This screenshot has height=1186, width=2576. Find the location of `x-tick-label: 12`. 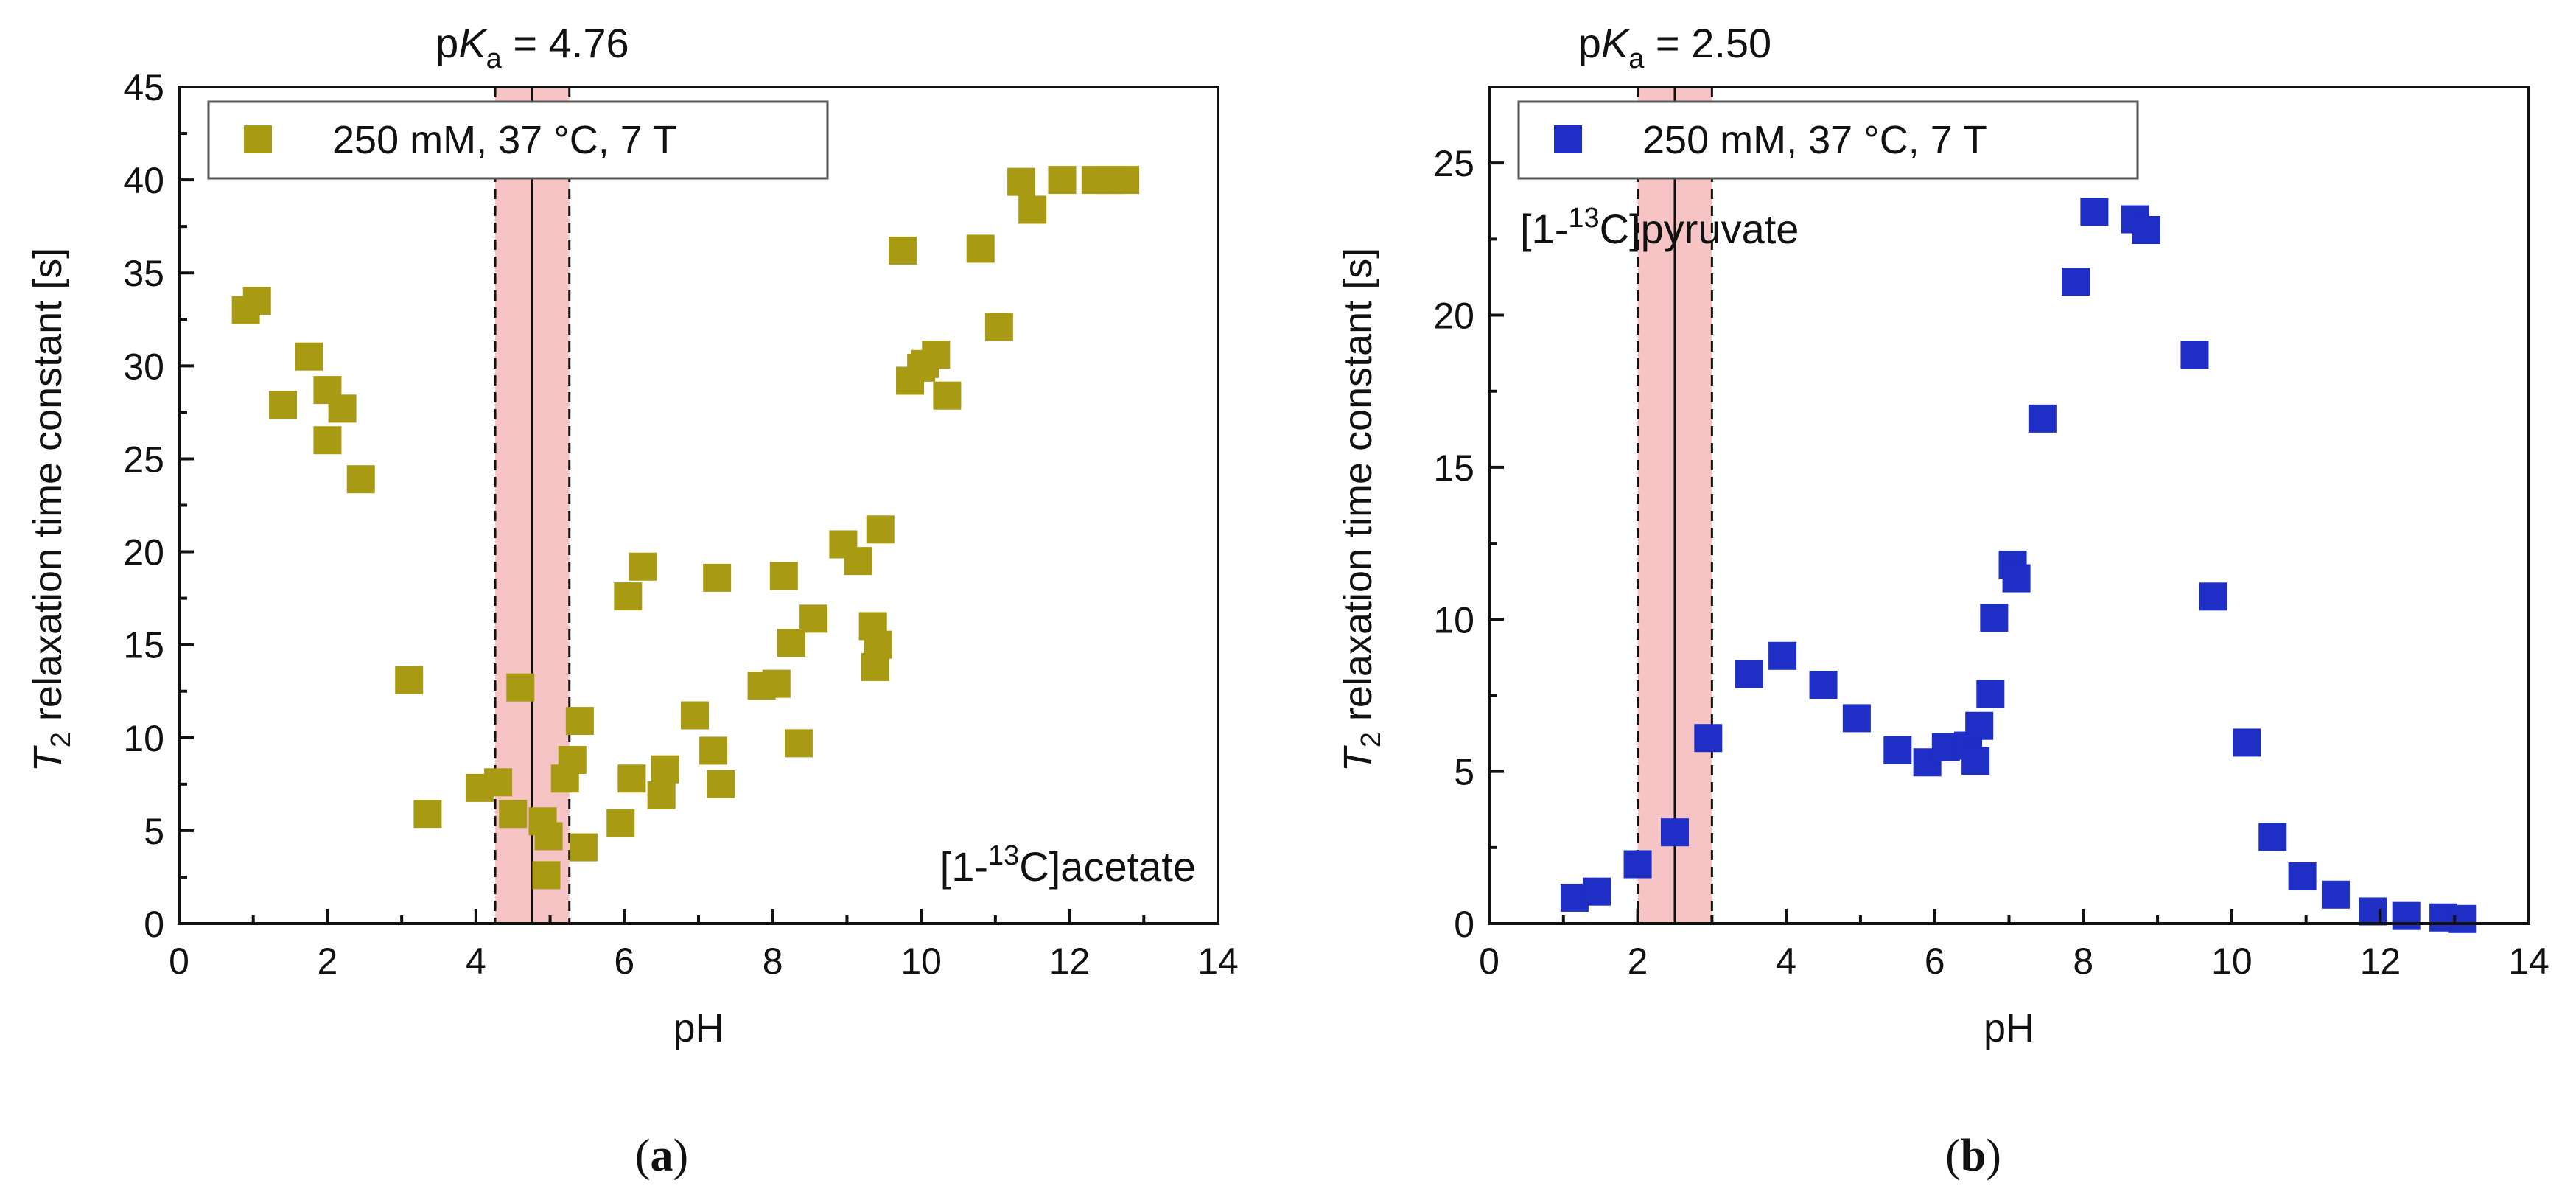

x-tick-label: 12 is located at coordinates (1070, 962).